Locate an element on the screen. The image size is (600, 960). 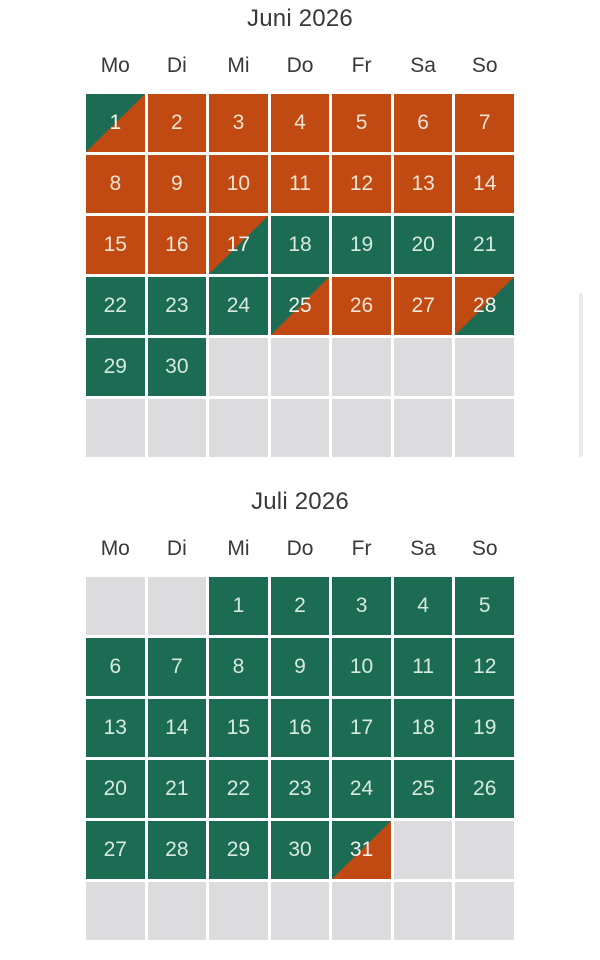
day-cell-juli-2026-4: 4 is located at coordinates (423, 606).